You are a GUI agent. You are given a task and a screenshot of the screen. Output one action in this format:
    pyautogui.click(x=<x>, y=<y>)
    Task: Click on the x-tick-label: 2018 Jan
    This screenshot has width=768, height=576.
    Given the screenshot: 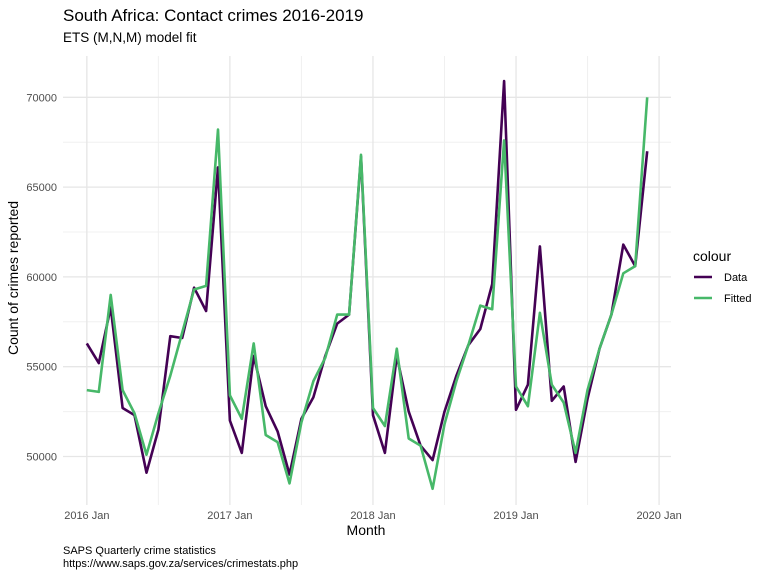 What is the action you would take?
    pyautogui.click(x=372, y=516)
    